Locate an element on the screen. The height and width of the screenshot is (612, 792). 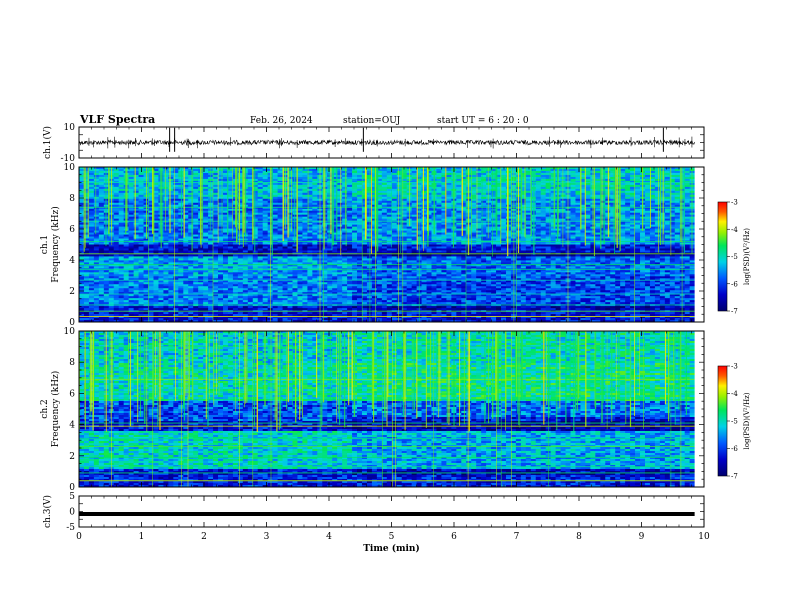
start-time-label: start UT = 6 : 20 : 0 is located at coordinates (483, 121).